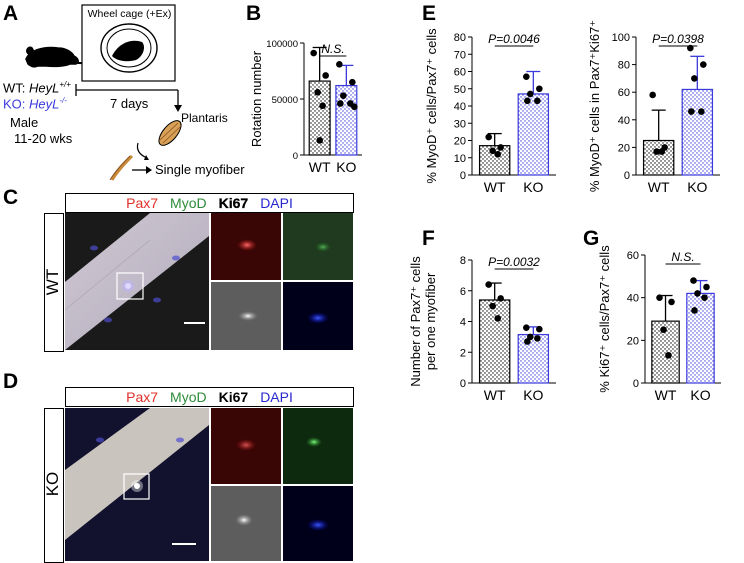 The image size is (744, 563). What do you see at coordinates (11, 197) in the screenshot?
I see `panel-letter-c: C` at bounding box center [11, 197].